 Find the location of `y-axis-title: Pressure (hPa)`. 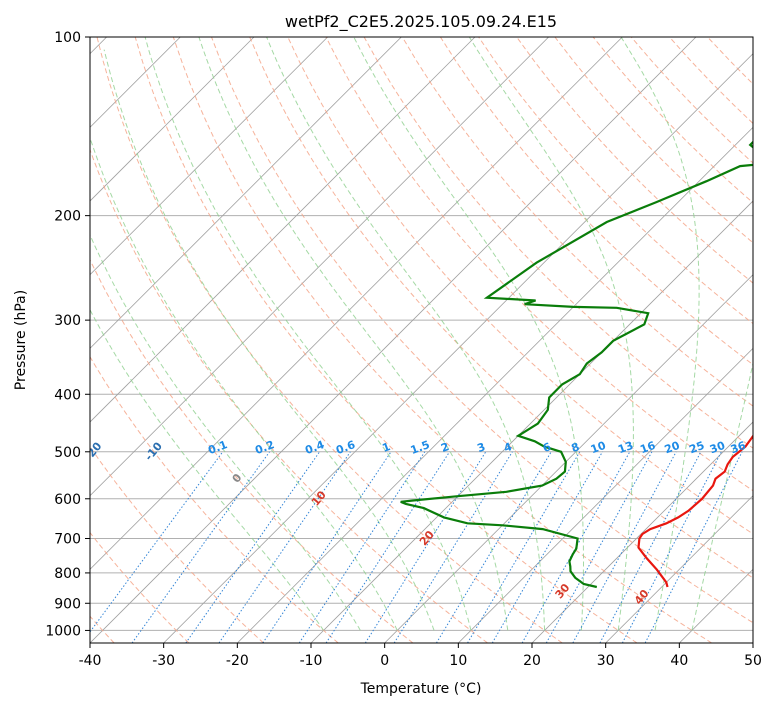

y-axis-title: Pressure (hPa) is located at coordinates (21, 340).